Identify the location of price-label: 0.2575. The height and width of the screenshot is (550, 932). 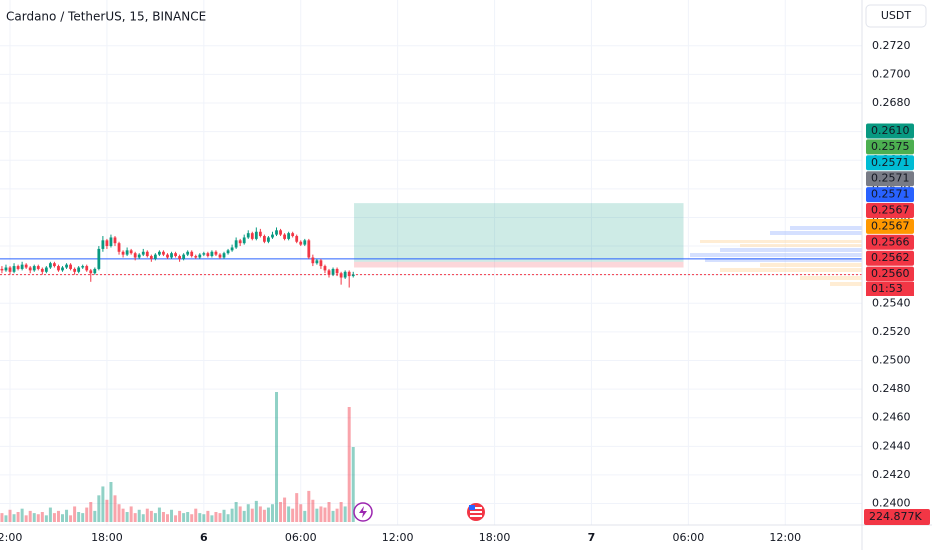
(890, 146).